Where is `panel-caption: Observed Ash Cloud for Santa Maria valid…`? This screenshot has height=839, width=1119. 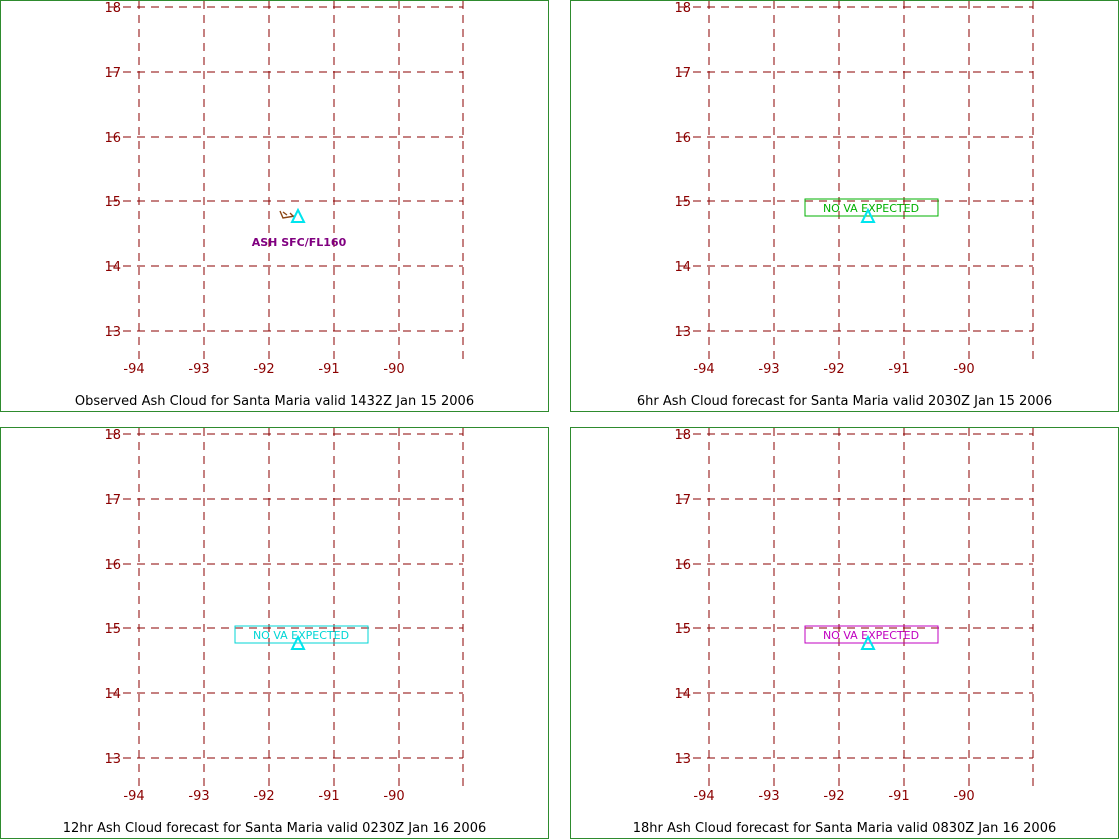 panel-caption: Observed Ash Cloud for Santa Maria valid… is located at coordinates (274, 401).